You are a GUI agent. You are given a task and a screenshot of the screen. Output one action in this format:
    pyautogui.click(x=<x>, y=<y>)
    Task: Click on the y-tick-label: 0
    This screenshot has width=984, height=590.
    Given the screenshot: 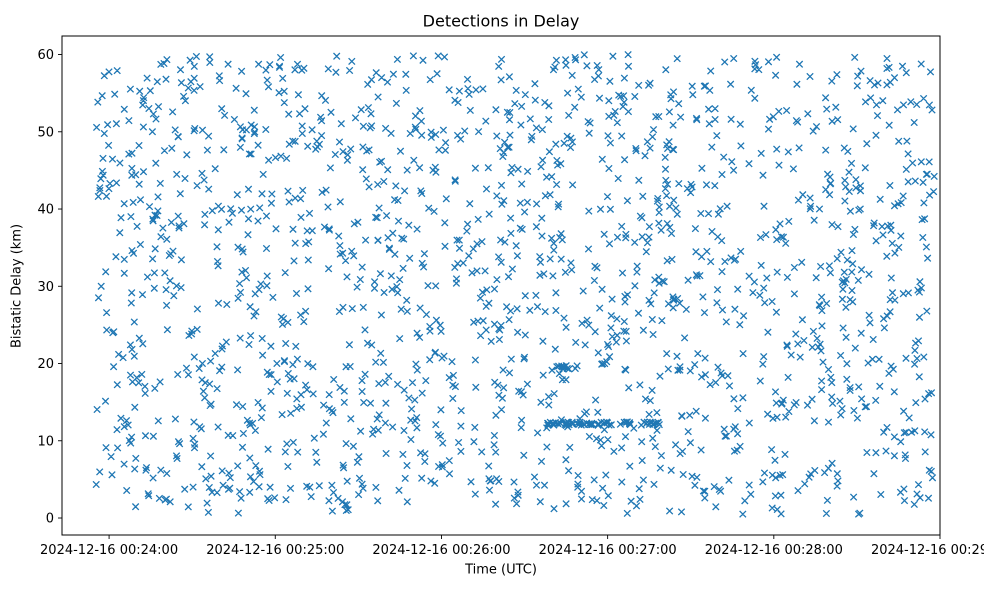 What is the action you would take?
    pyautogui.click(x=50, y=519)
    